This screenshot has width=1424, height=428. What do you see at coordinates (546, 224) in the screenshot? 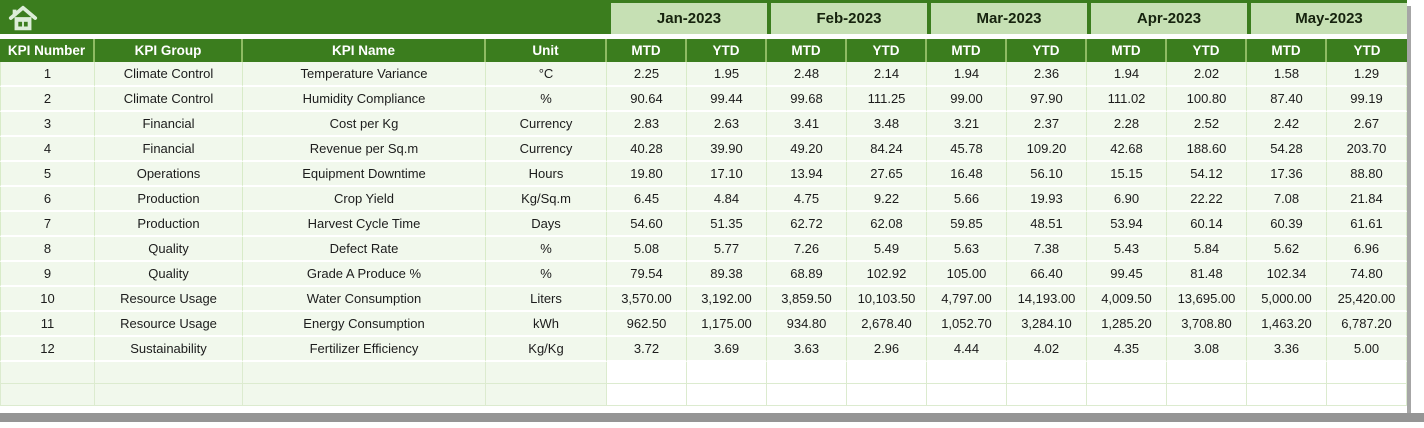
I see `unit-cell: Days` at bounding box center [546, 224].